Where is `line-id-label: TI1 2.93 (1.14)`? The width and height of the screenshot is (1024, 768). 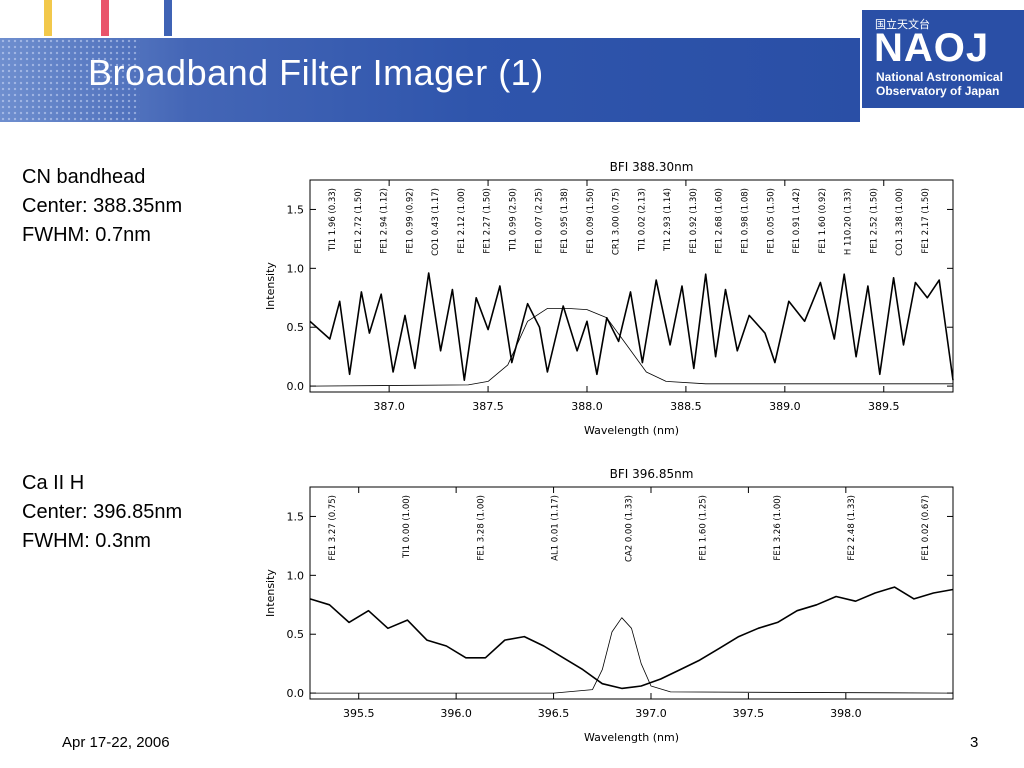
line-id-label: TI1 2.93 (1.14) is located at coordinates (668, 220).